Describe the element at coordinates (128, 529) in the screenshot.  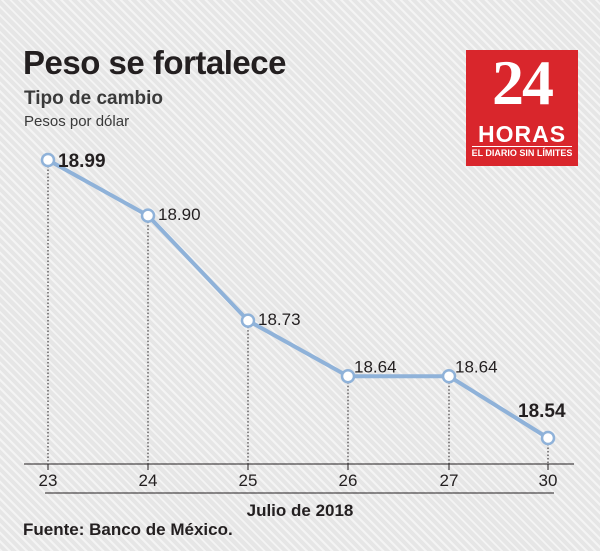
I see `source-note: Fuente: Banco de México.` at that location.